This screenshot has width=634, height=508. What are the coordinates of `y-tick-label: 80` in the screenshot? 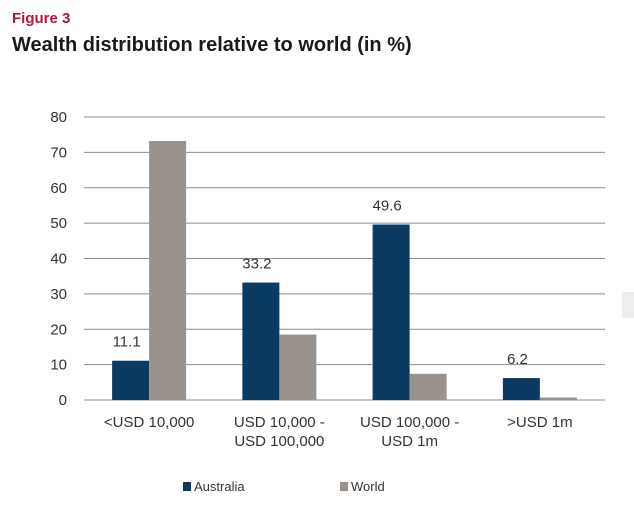 It's located at (58, 117).